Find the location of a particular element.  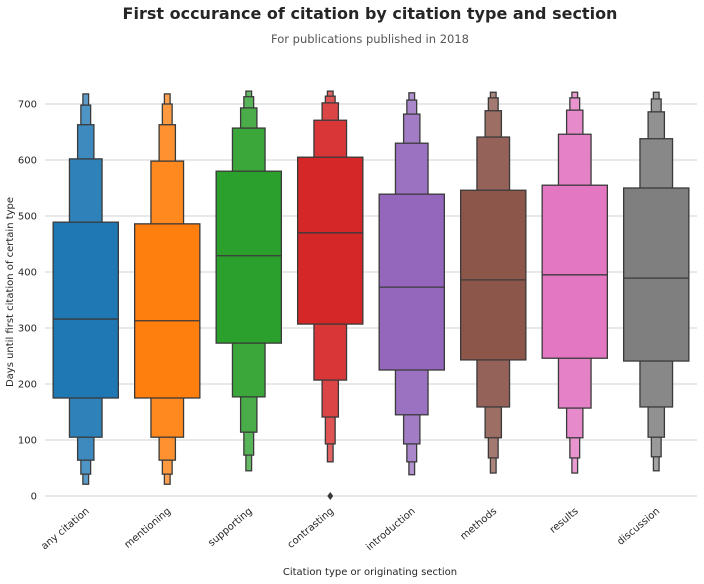

x-tick-label: mentioning is located at coordinates (148, 528).